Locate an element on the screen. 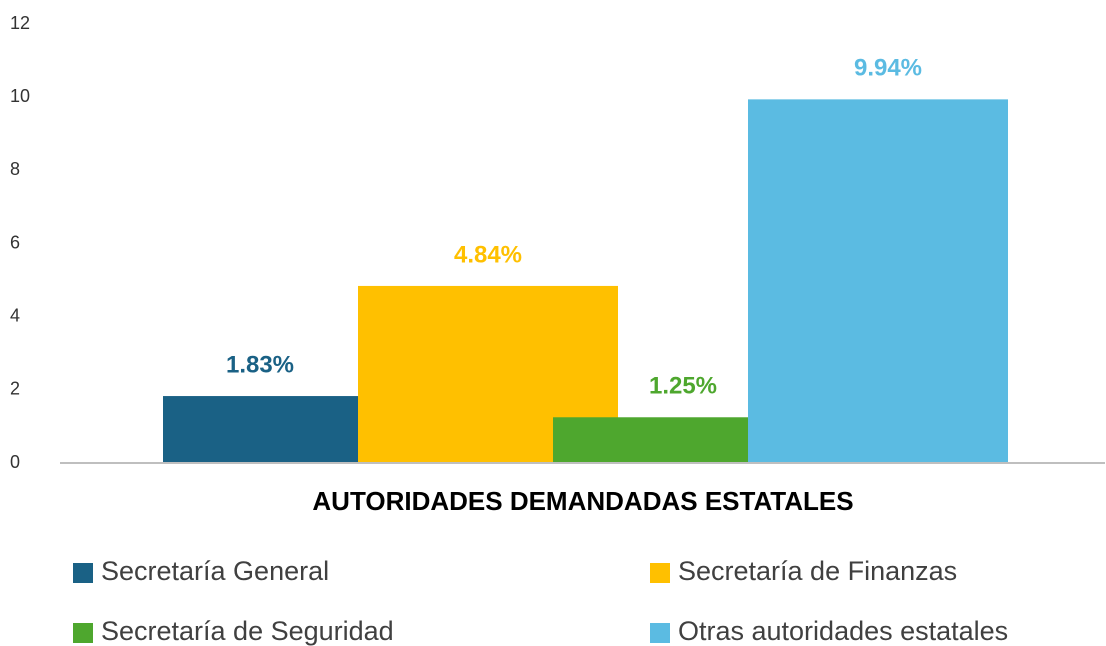  legend-label: Secretaría de Seguridad is located at coordinates (247, 631).